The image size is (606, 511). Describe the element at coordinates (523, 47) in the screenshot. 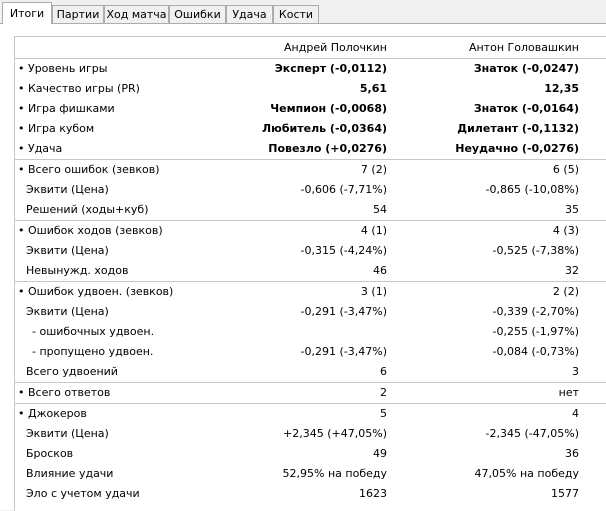

I see `player2-header: Антон Головашкин` at that location.